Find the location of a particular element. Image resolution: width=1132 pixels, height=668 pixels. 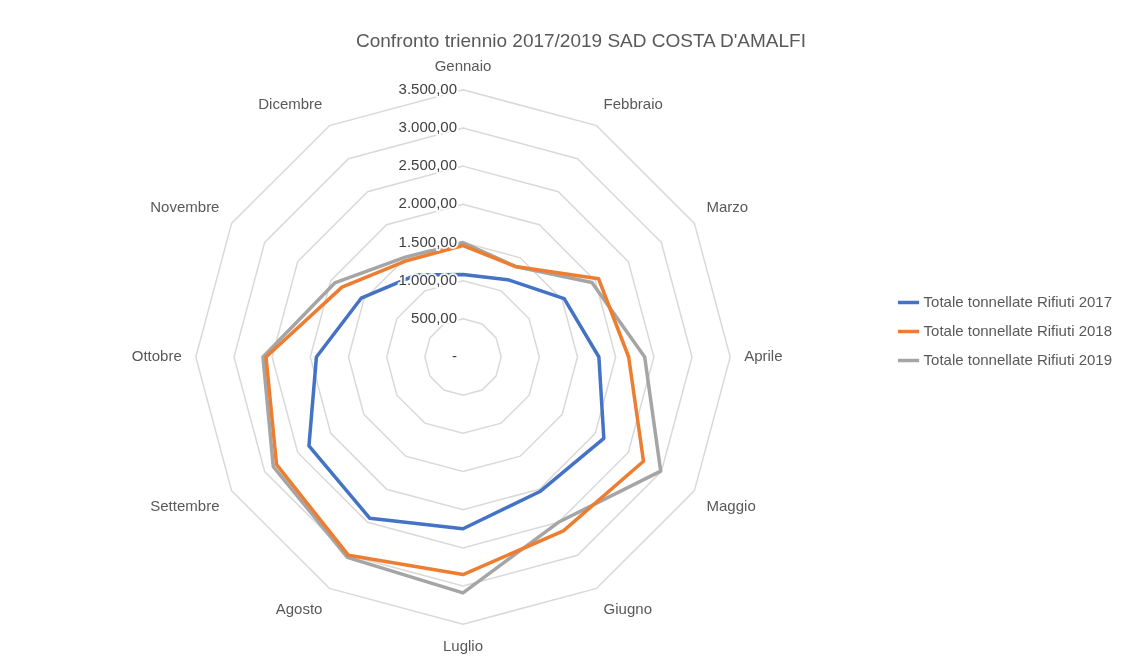

spoke-label: Aprile is located at coordinates (763, 356).